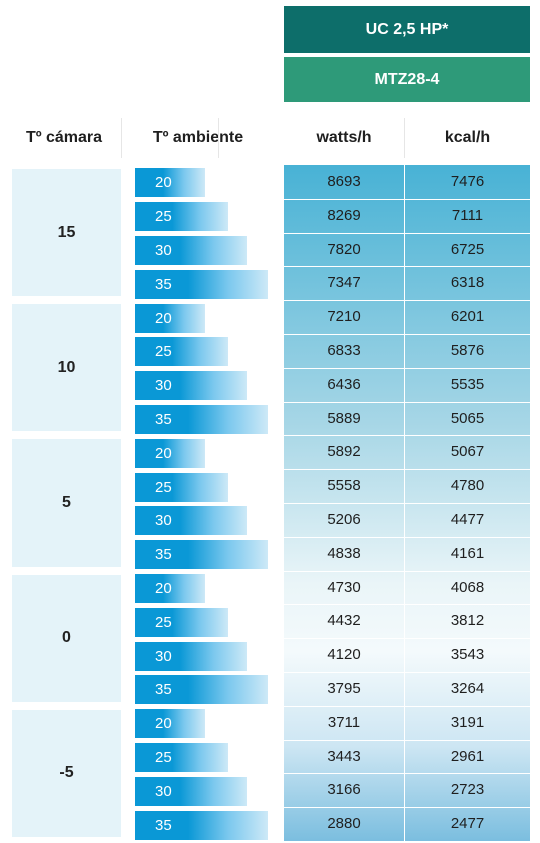  I want to click on watts-value: 2880, so click(344, 824).